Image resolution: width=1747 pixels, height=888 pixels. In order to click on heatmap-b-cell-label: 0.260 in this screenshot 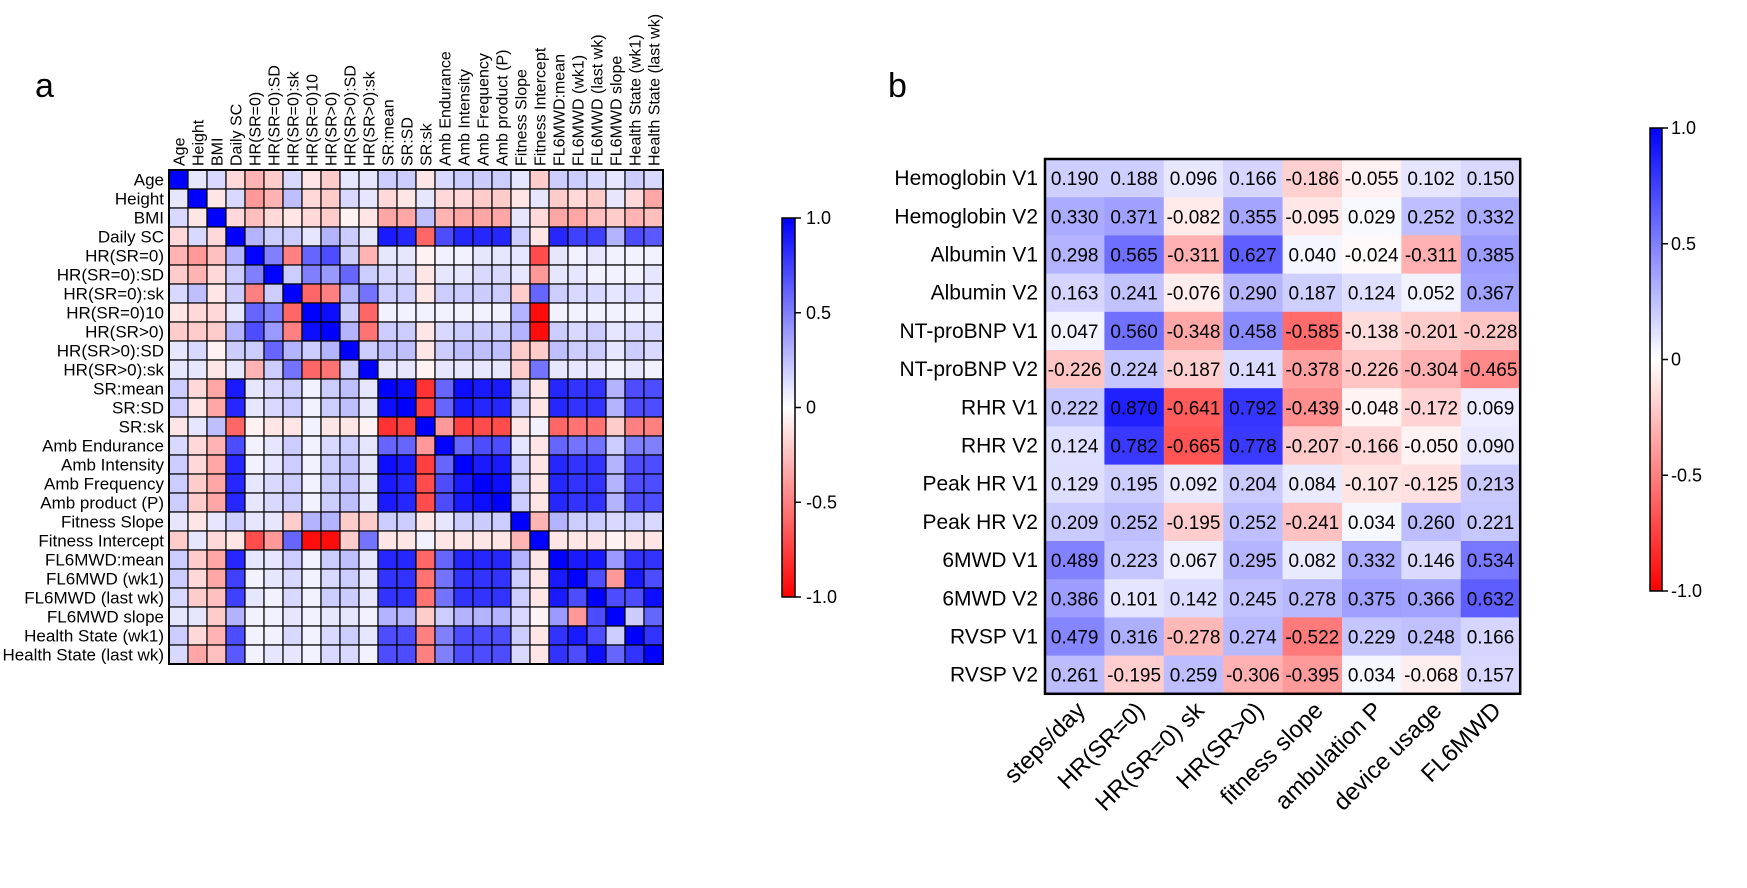, I will do `click(1431, 523)`.